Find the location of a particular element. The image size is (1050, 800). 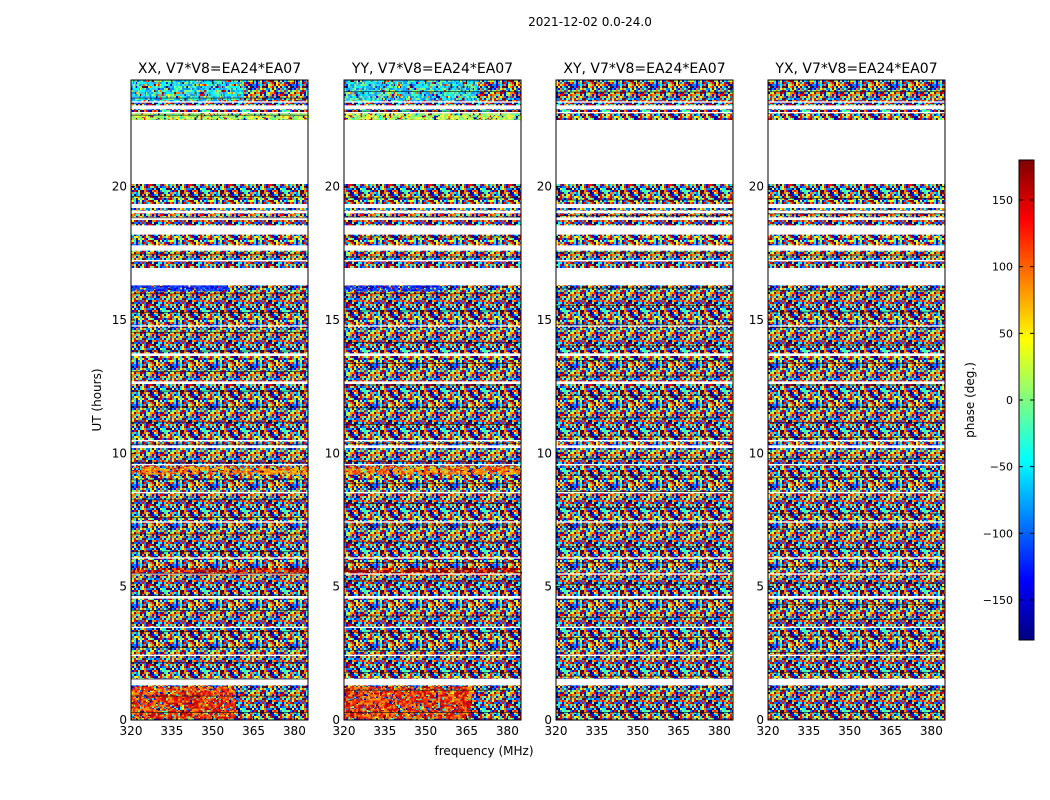

panel-xy-frame is located at coordinates (644, 400).